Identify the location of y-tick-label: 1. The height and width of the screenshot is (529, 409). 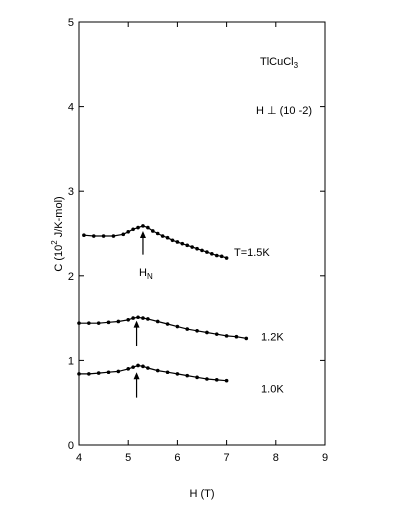
(71, 361).